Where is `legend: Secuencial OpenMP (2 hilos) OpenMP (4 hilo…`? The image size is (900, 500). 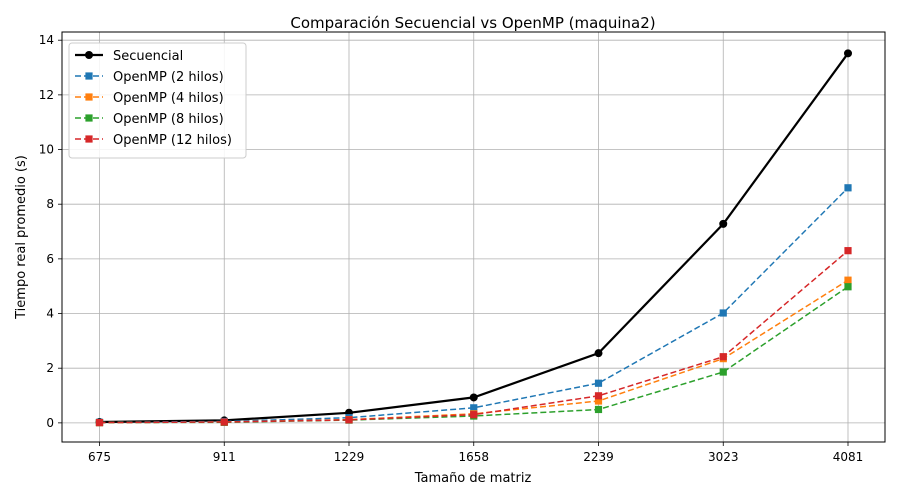 legend: Secuencial OpenMP (2 hilos) OpenMP (4 hilo… is located at coordinates (157, 100).